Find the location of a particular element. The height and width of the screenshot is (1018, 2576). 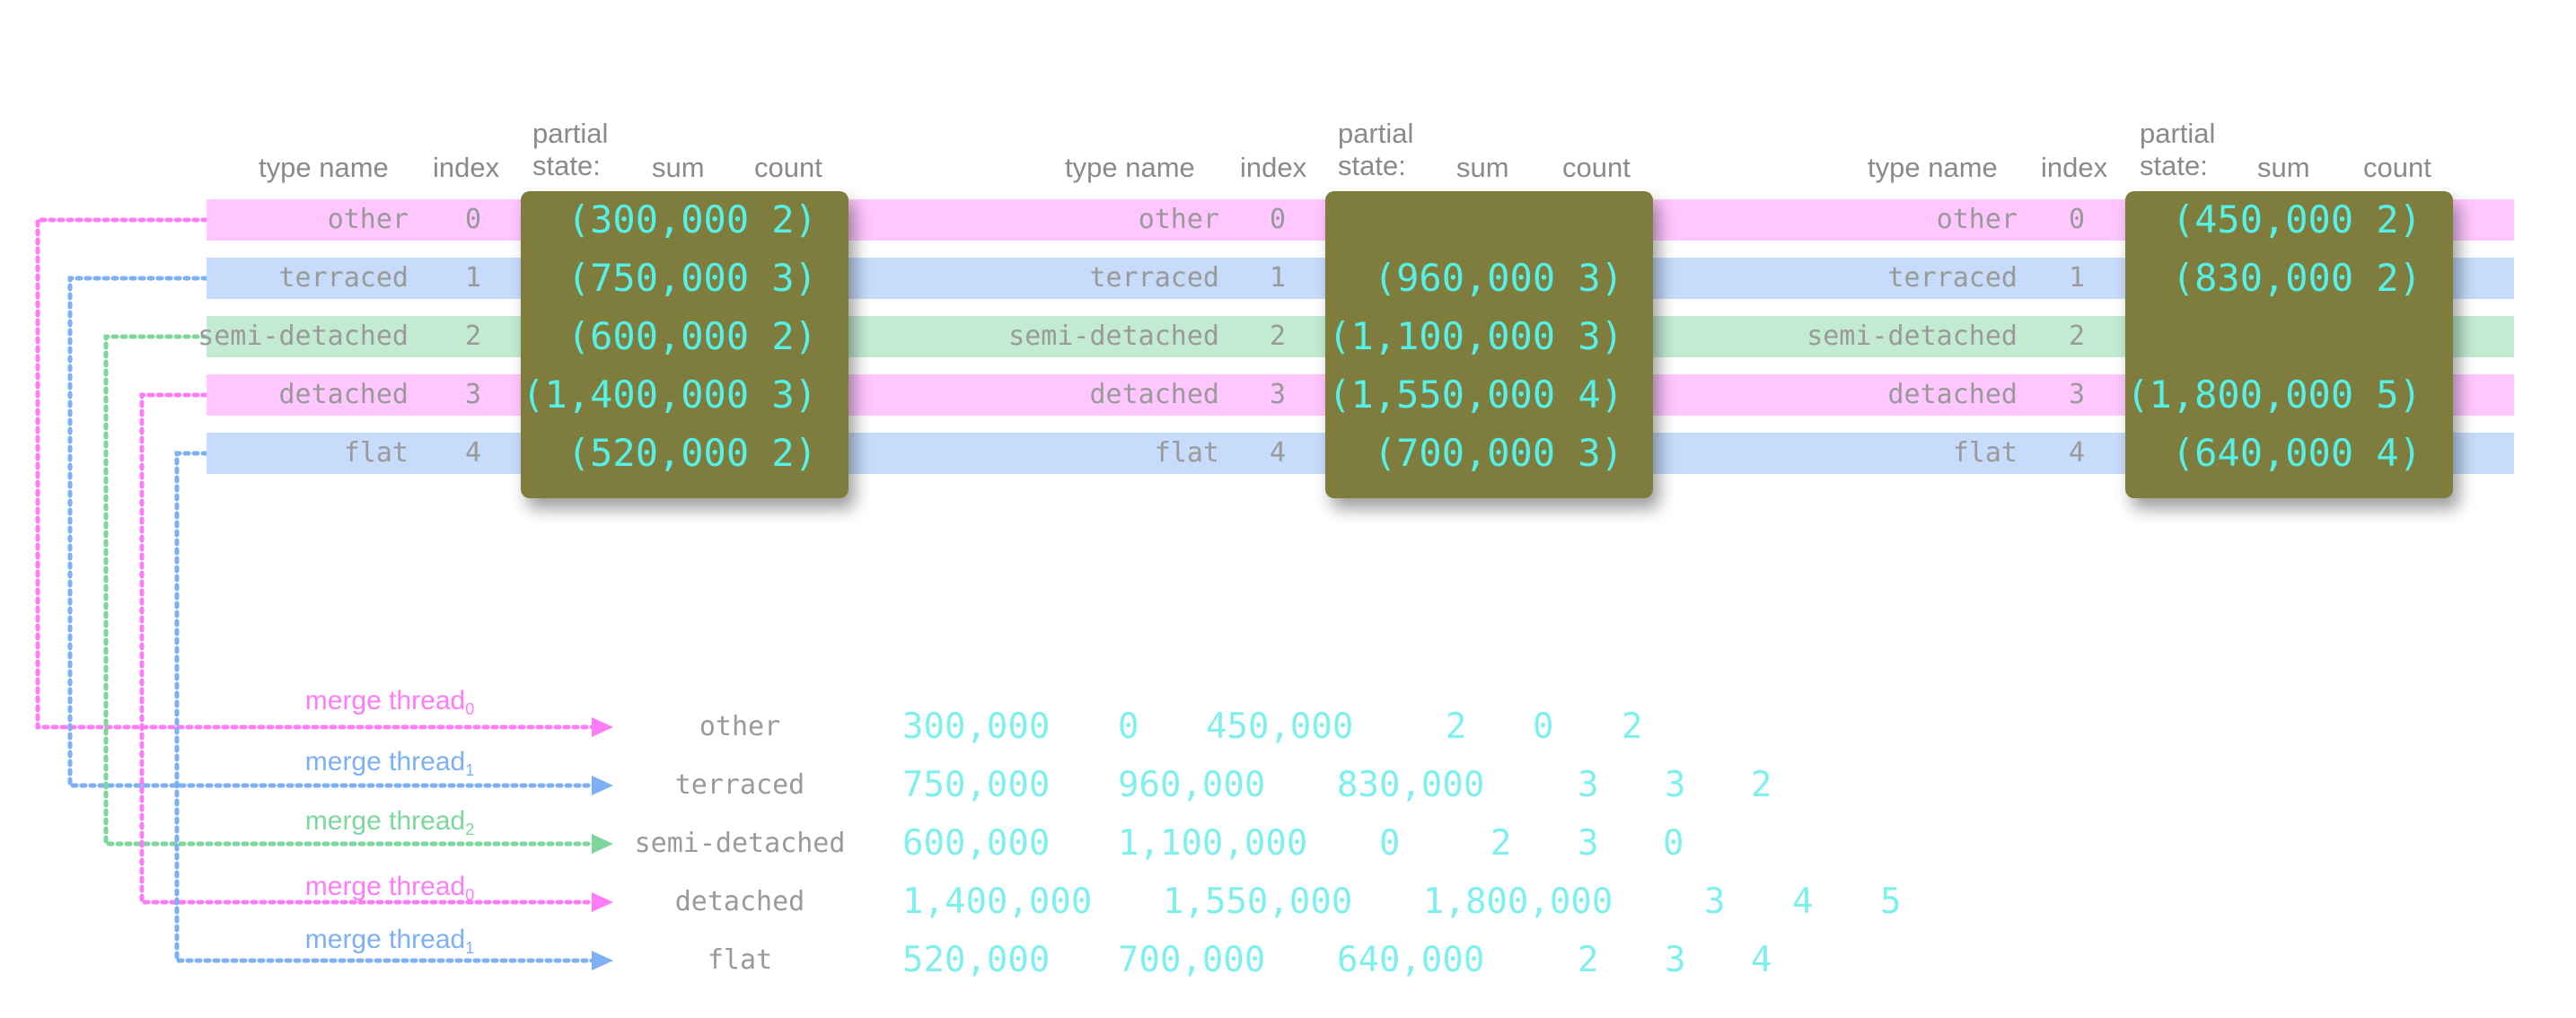

merged-count-value: 0 is located at coordinates (1673, 843).